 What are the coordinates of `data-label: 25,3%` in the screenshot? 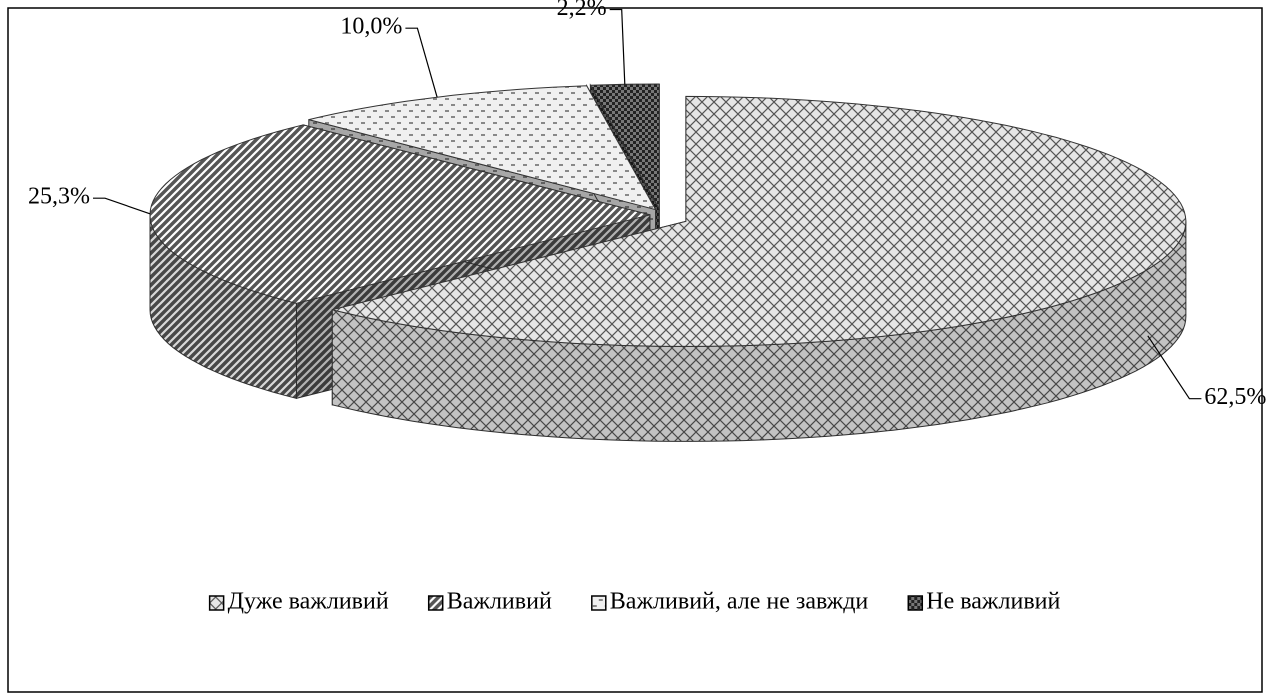 It's located at (59, 197).